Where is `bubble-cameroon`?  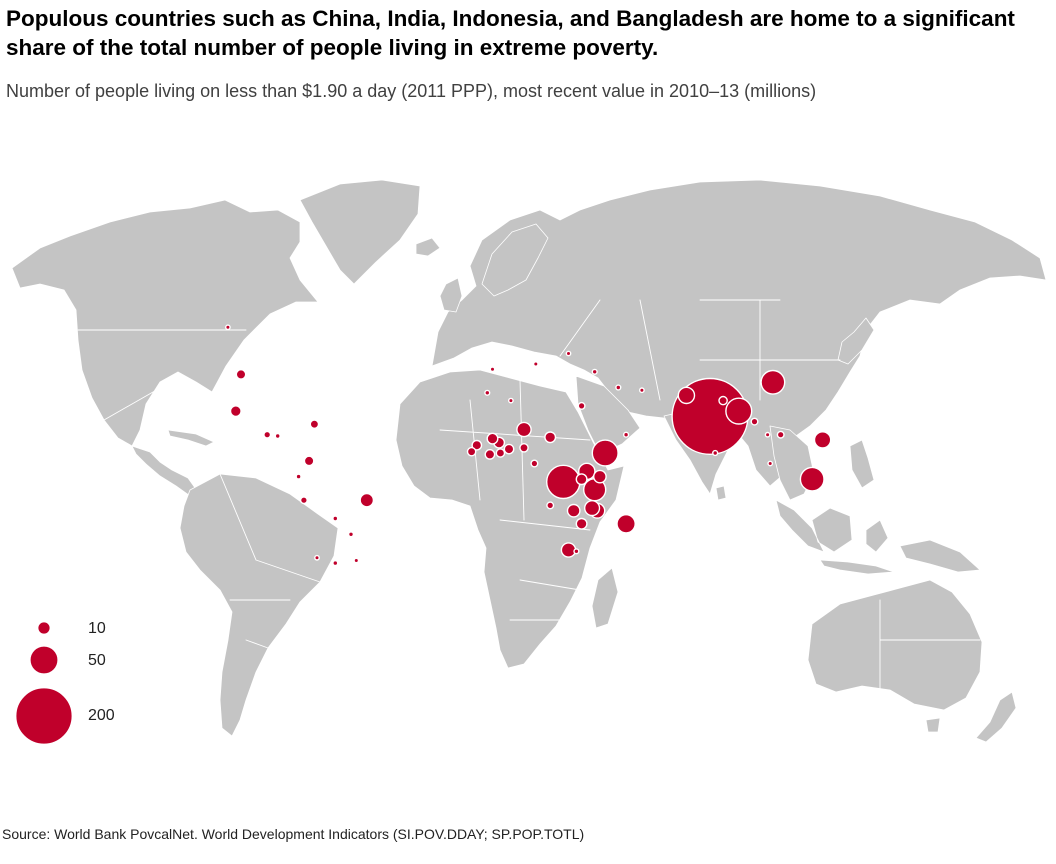 bubble-cameroon is located at coordinates (534, 463).